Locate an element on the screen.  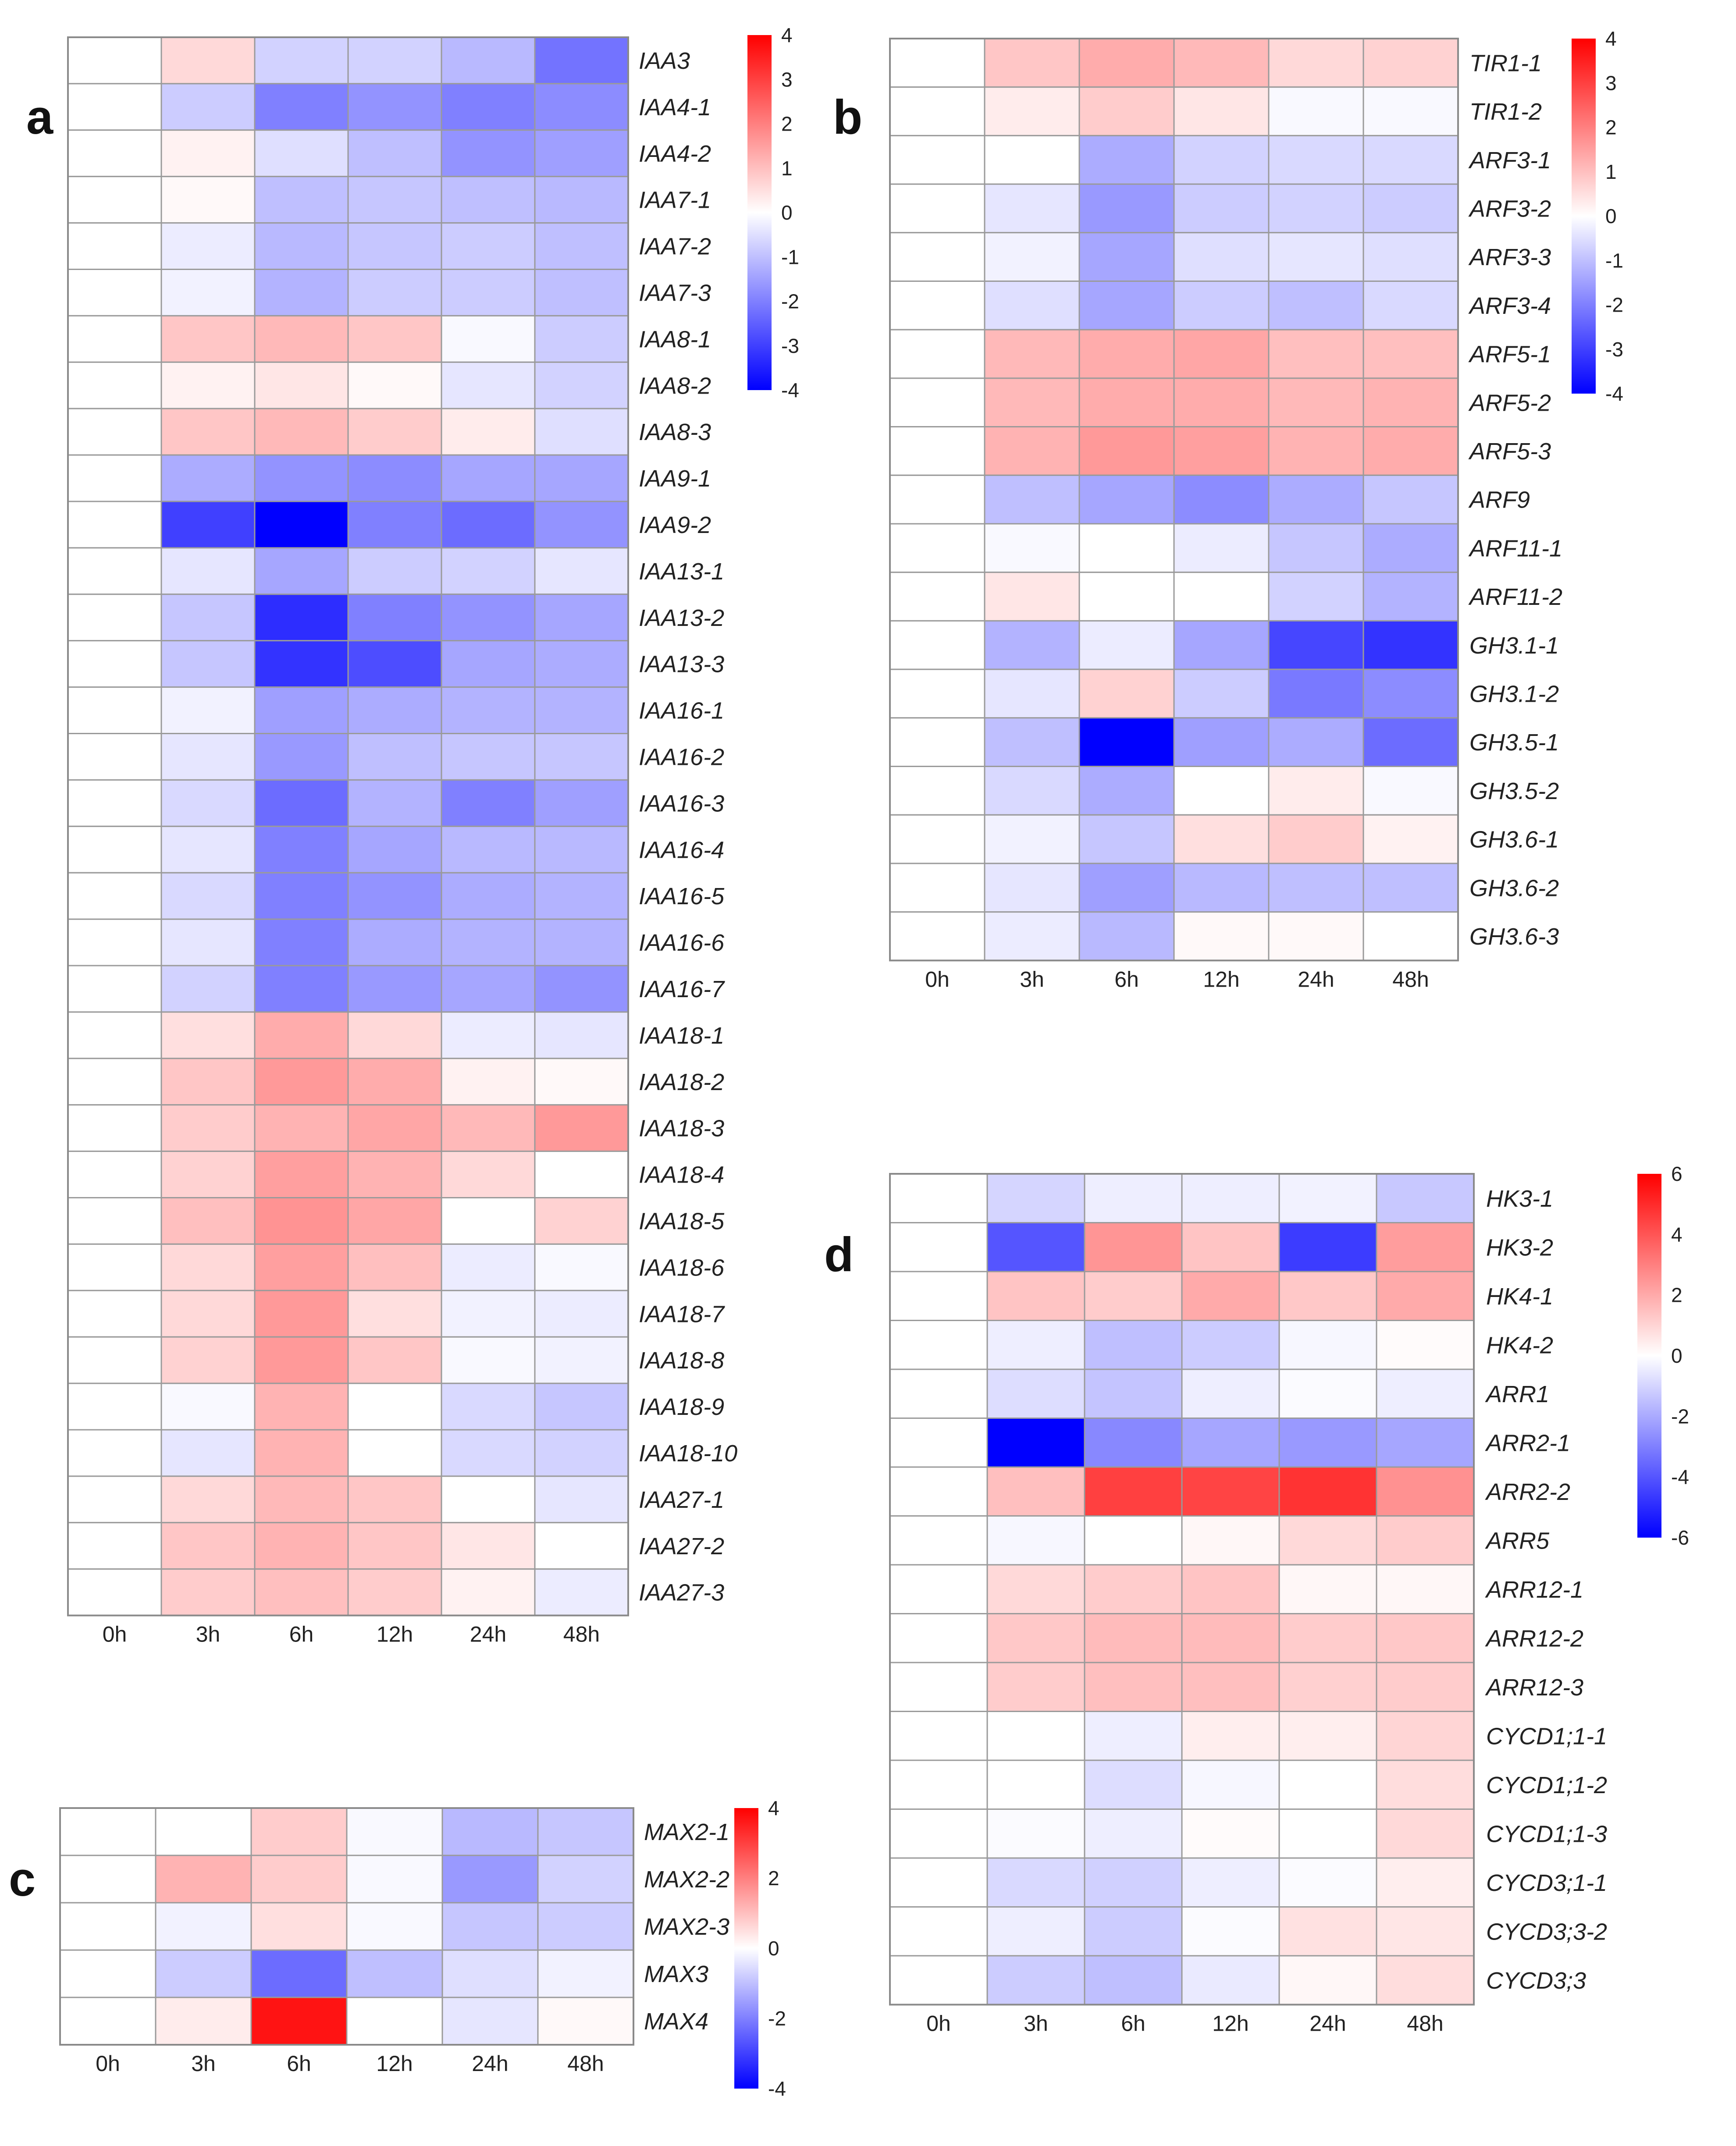
row-label-c: MAX2-1 is located at coordinates (686, 1832).